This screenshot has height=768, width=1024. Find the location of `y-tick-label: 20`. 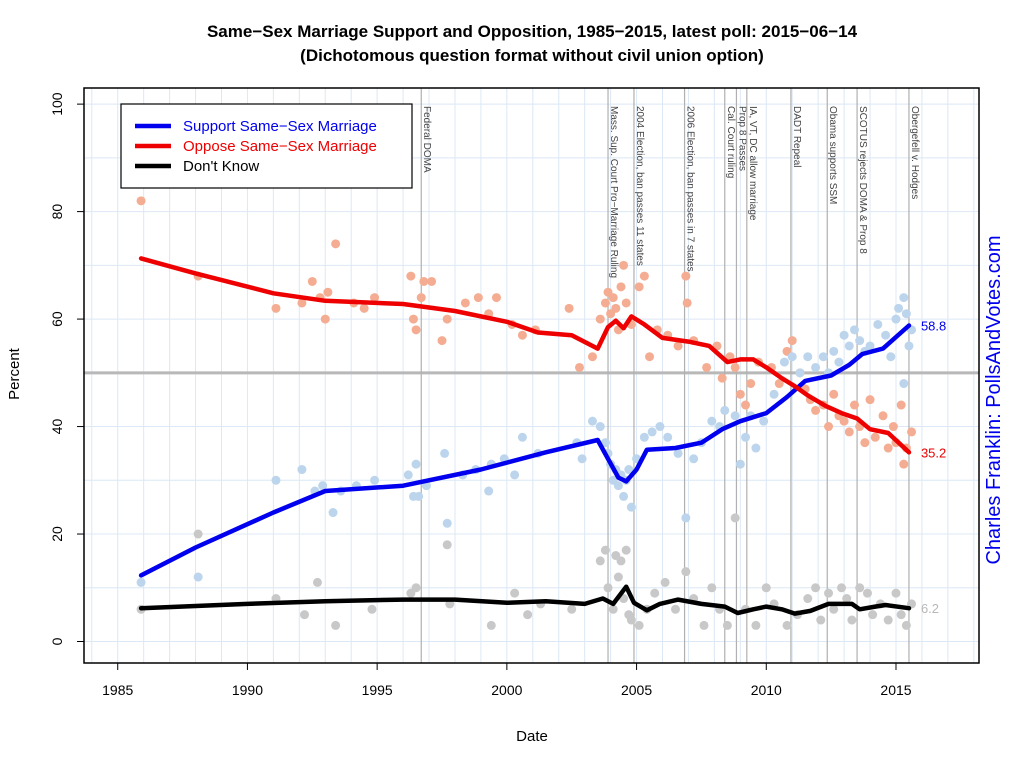

y-tick-label: 20 is located at coordinates (57, 534).